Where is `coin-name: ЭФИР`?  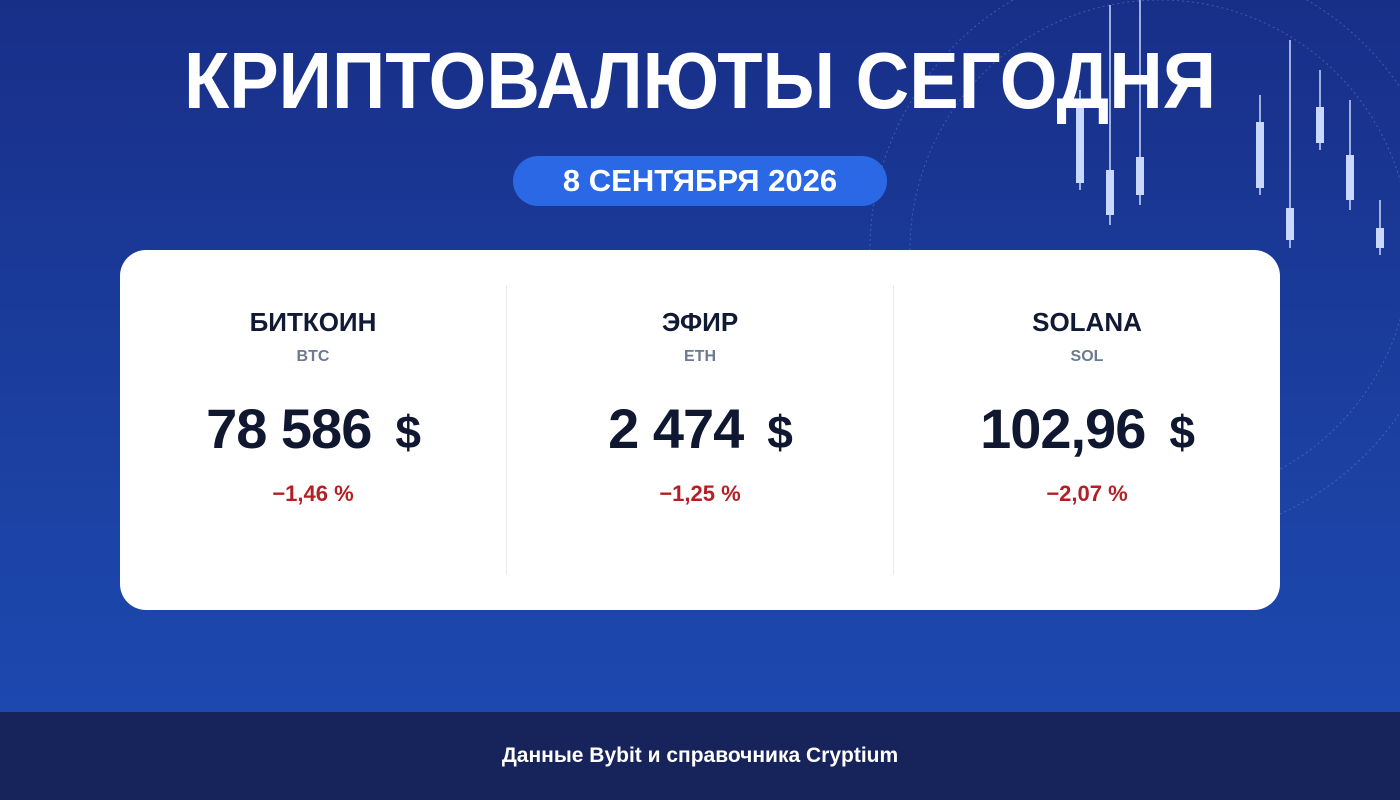
coin-name: ЭФИР is located at coordinates (700, 322).